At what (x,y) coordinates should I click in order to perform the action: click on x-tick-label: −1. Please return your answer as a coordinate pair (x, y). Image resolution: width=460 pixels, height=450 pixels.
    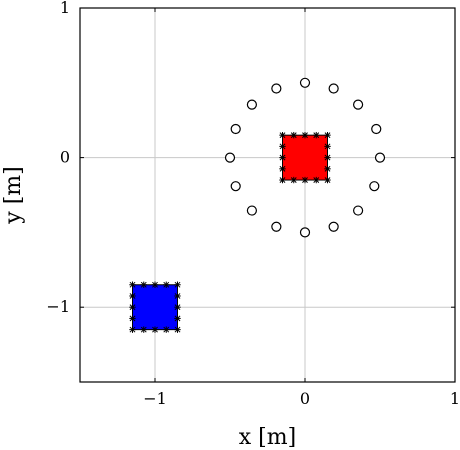
    Looking at the image, I should click on (155, 398).